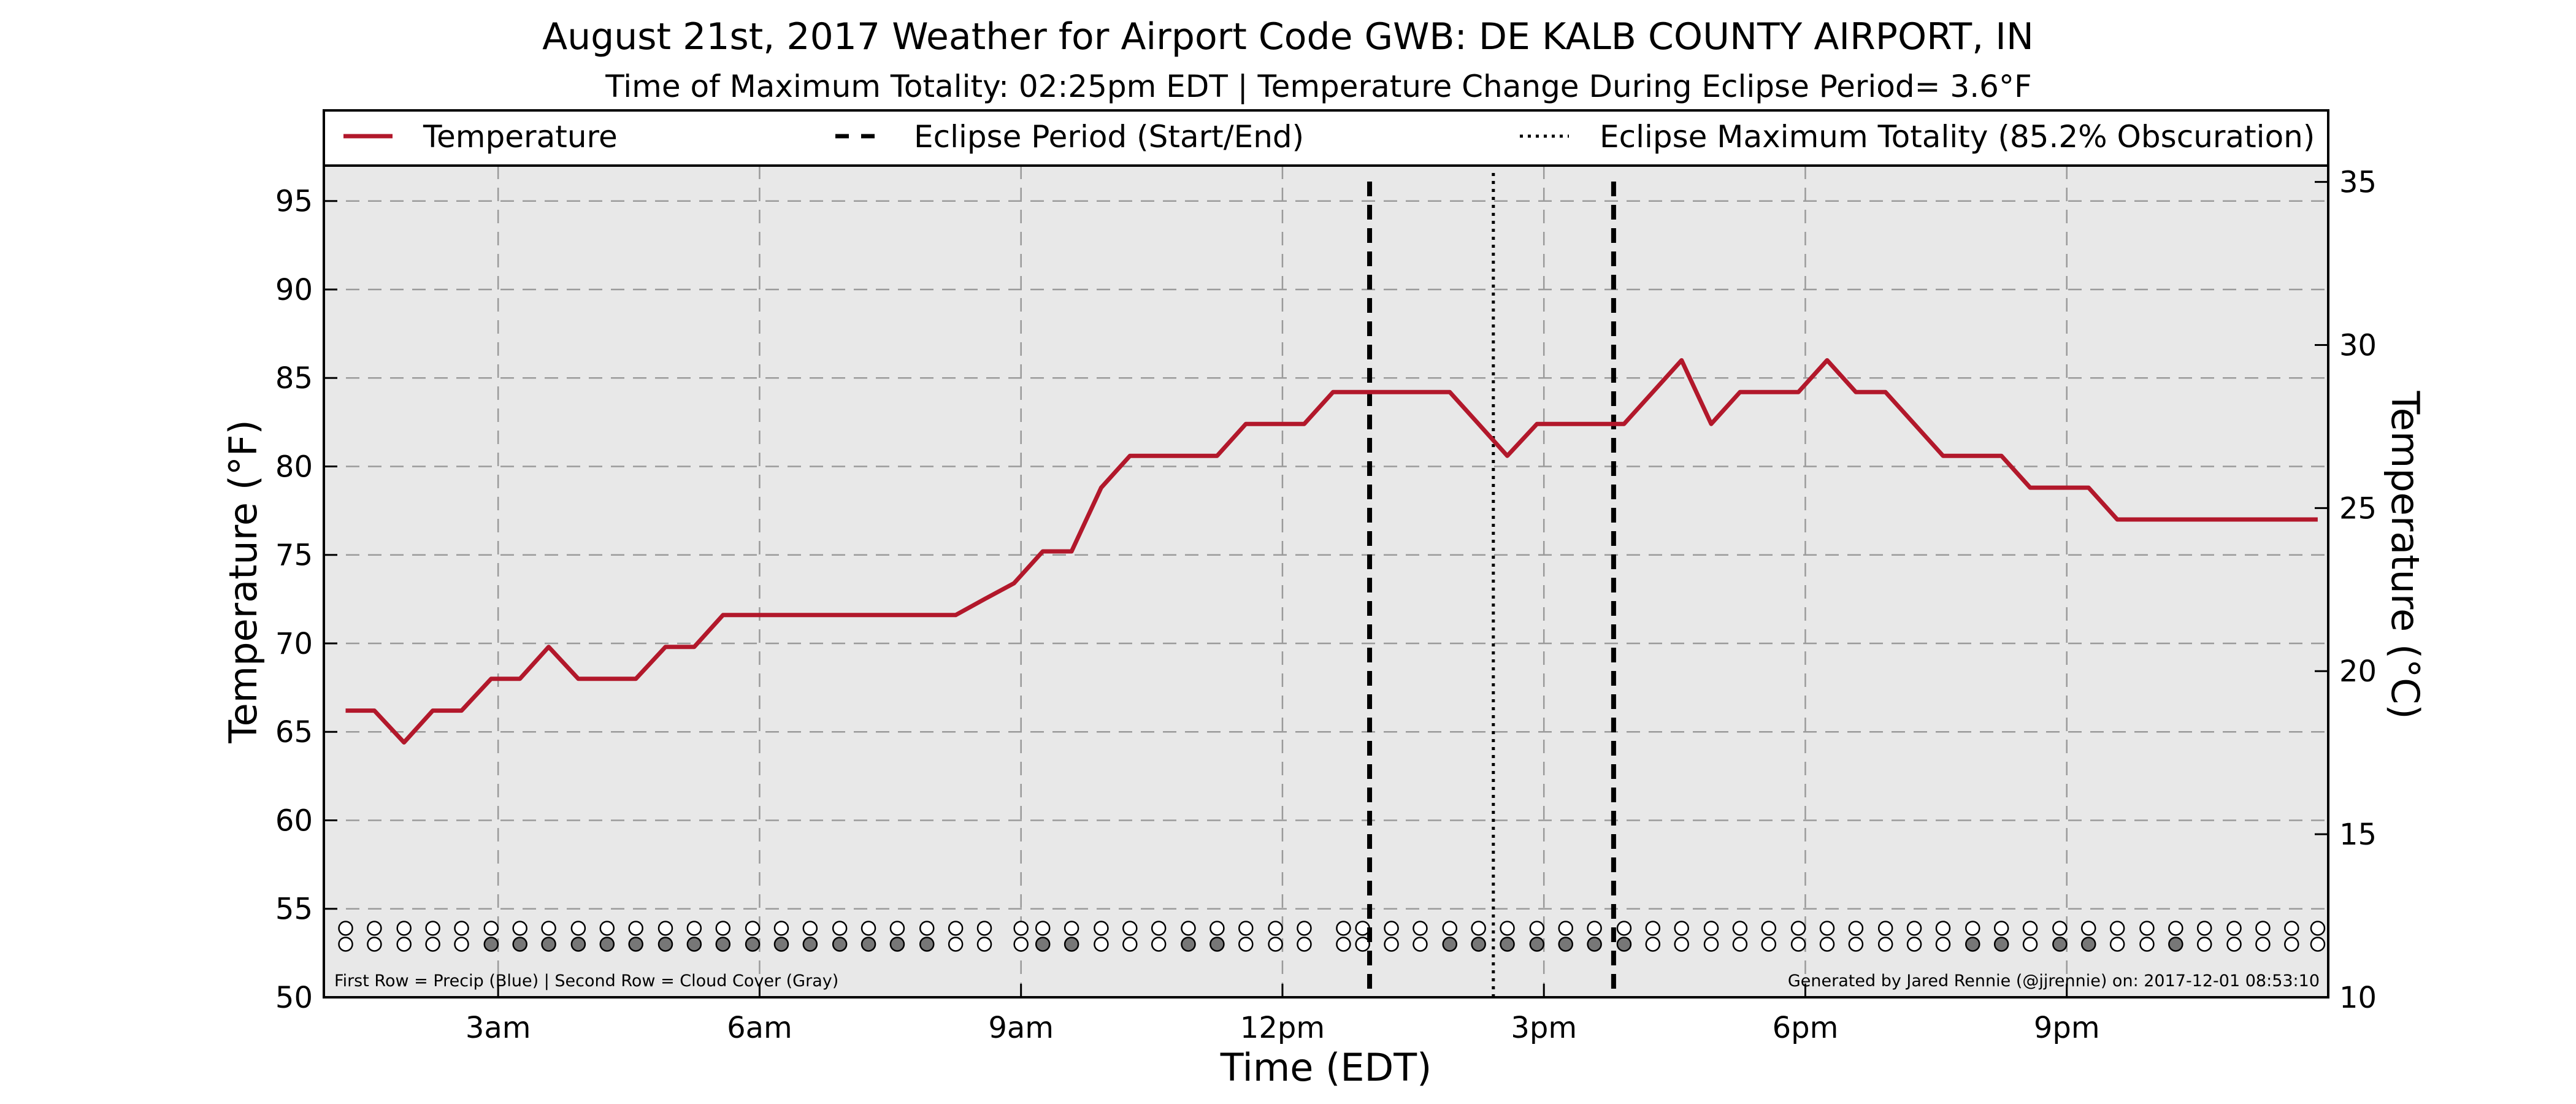  Describe the element at coordinates (294, 556) in the screenshot. I see `y-tick-label: 75` at that location.